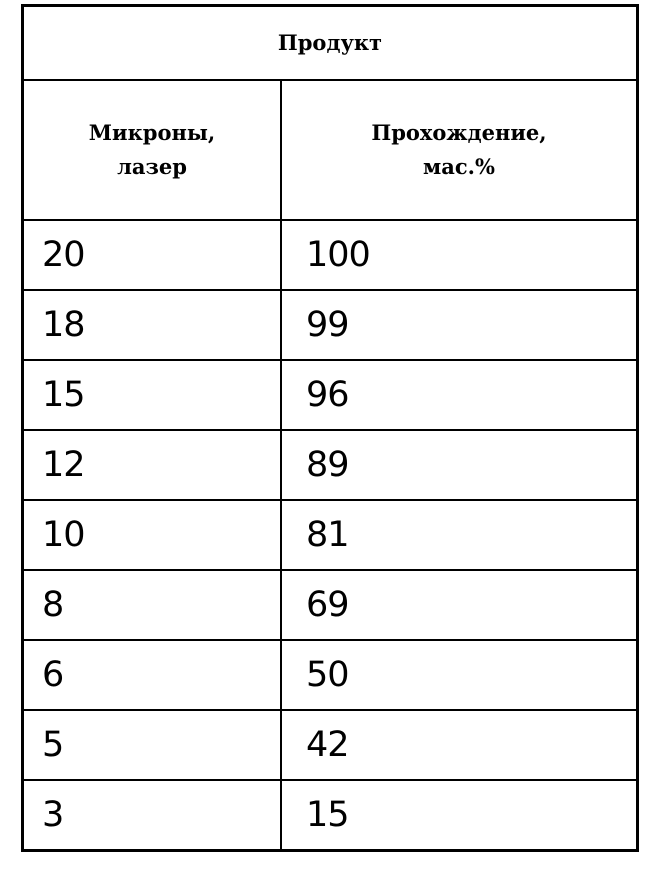 The width and height of the screenshot is (655, 896). I want to click on table-row: 650, so click(330, 675).